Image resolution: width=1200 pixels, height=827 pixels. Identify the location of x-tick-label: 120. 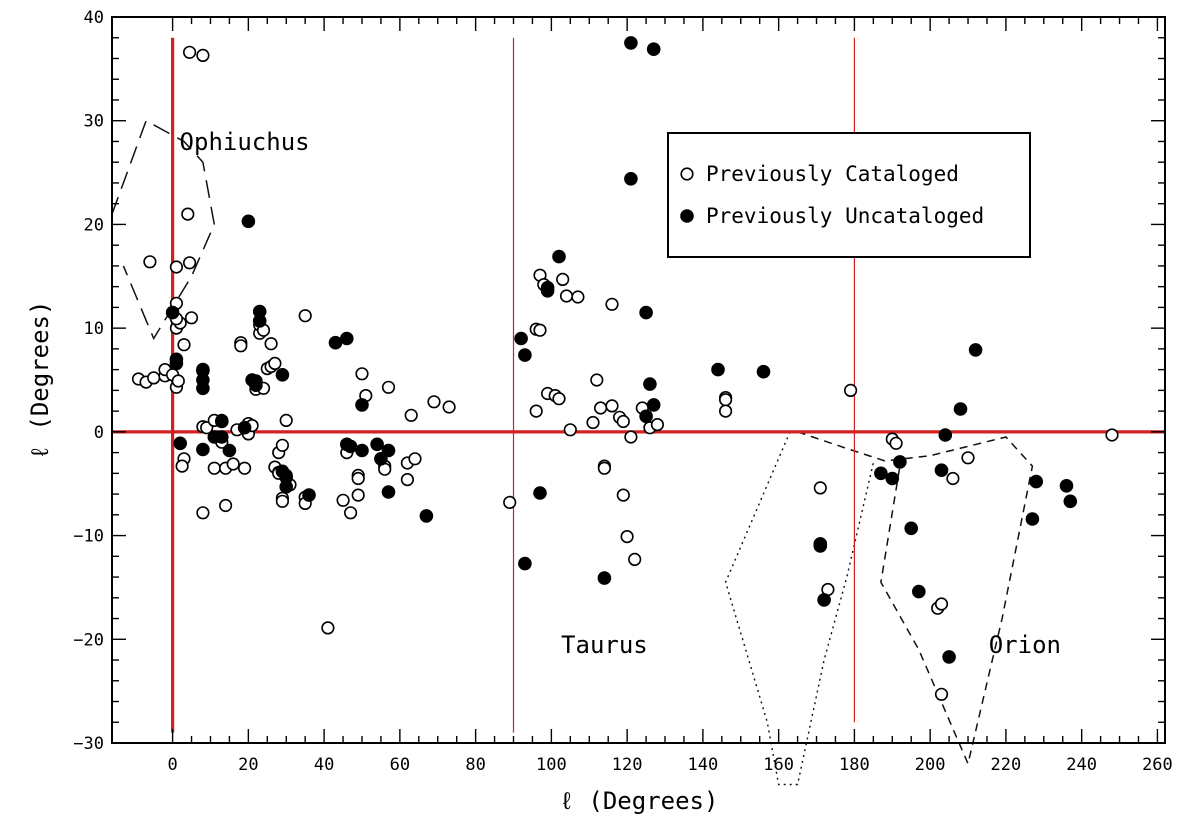
(627, 765).